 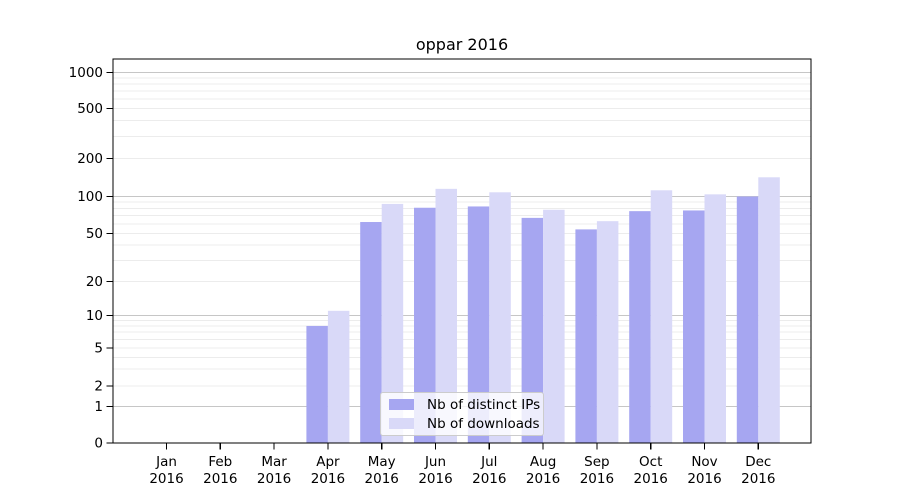 What do you see at coordinates (401, 404) in the screenshot?
I see `legend-swatch-distinct-ips` at bounding box center [401, 404].